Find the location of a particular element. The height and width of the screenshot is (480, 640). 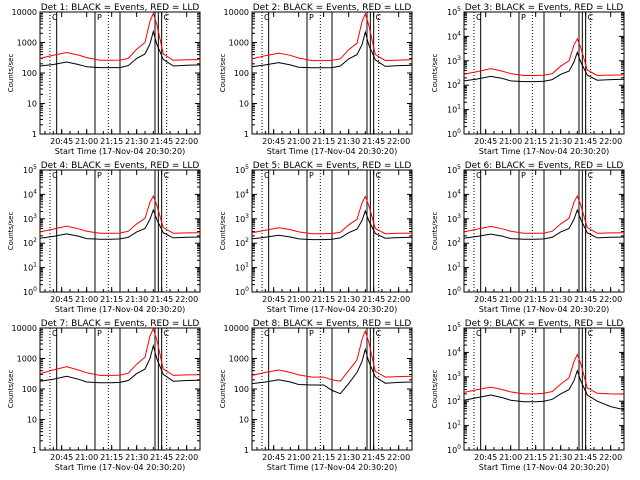

y-tick-label: 10³ is located at coordinates (454, 376).